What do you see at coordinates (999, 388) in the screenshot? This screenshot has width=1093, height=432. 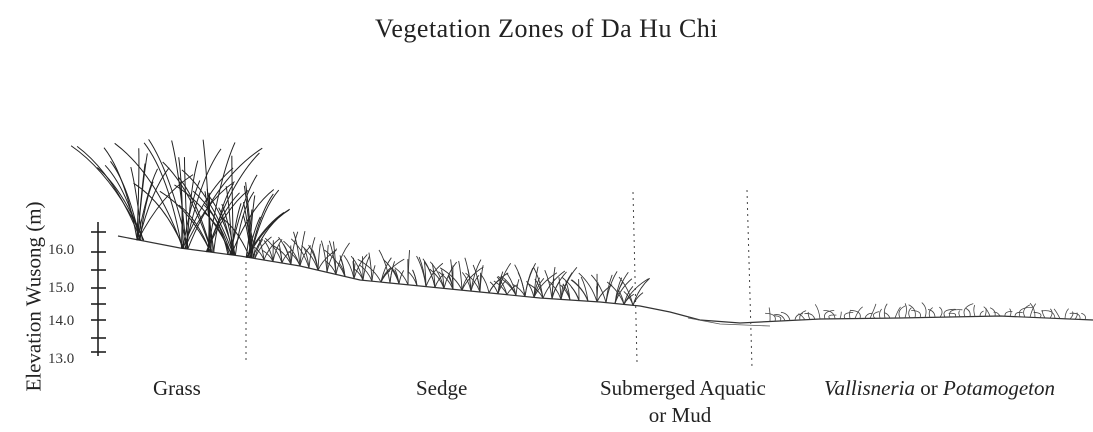 I see `zone-label-potamogeton: Potamogeton` at bounding box center [999, 388].